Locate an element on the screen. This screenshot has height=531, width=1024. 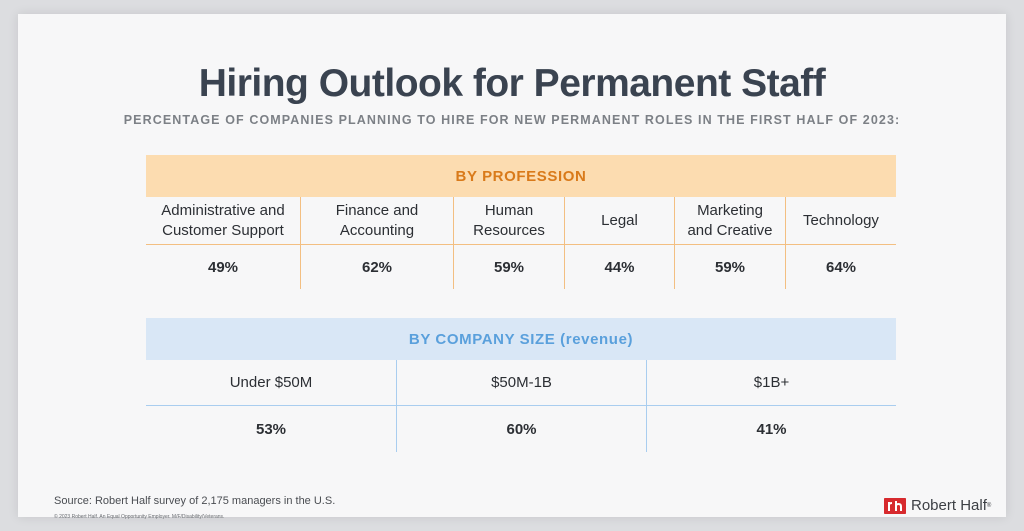
registered-mark: ® is located at coordinates (989, 505).